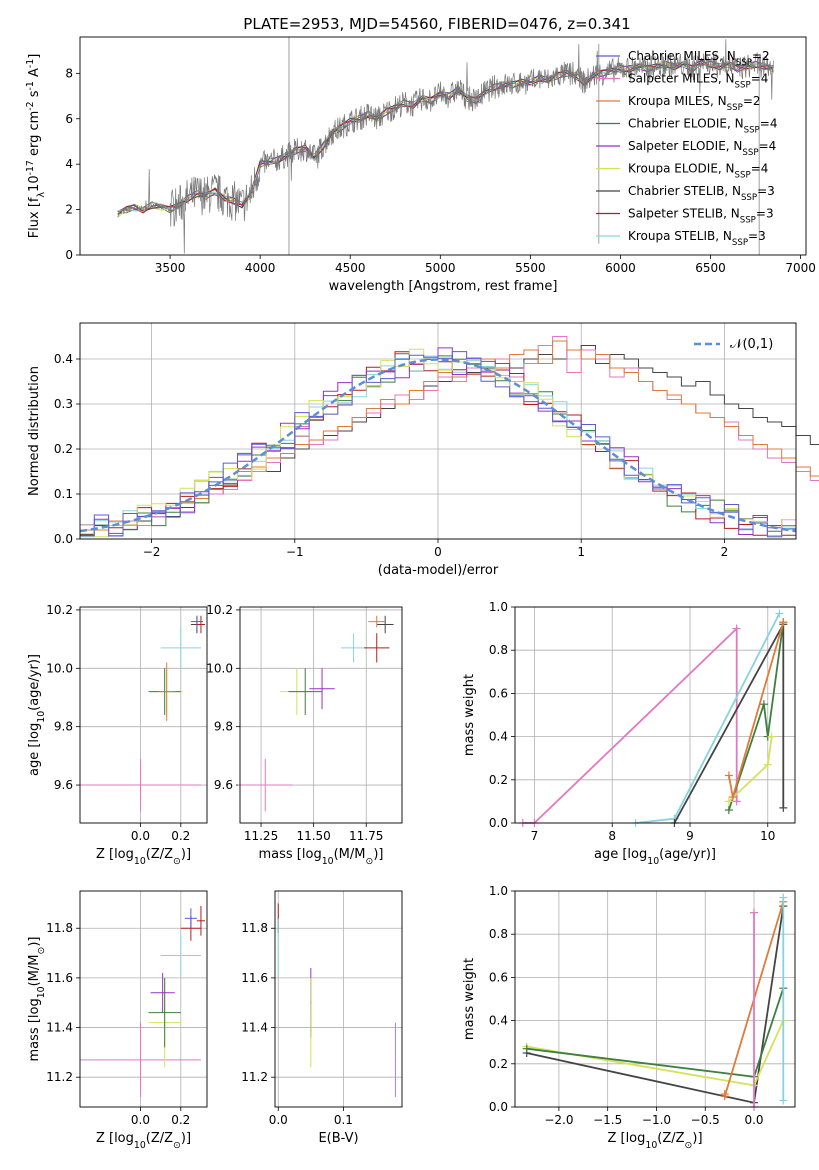 This screenshot has height=1170, width=819. What do you see at coordinates (498, 977) in the screenshot?
I see `y-tick-label: 0.6` at bounding box center [498, 977].